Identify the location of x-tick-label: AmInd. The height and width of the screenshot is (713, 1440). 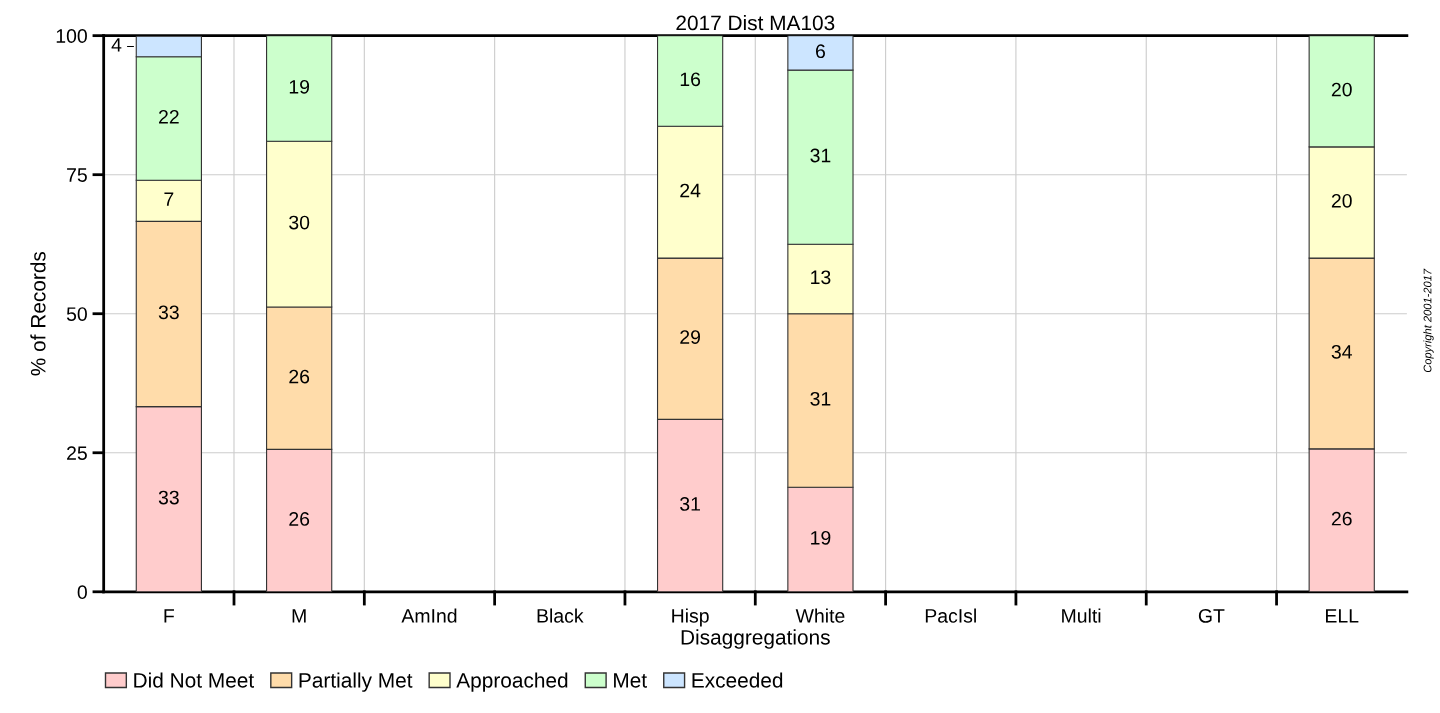
(429, 615).